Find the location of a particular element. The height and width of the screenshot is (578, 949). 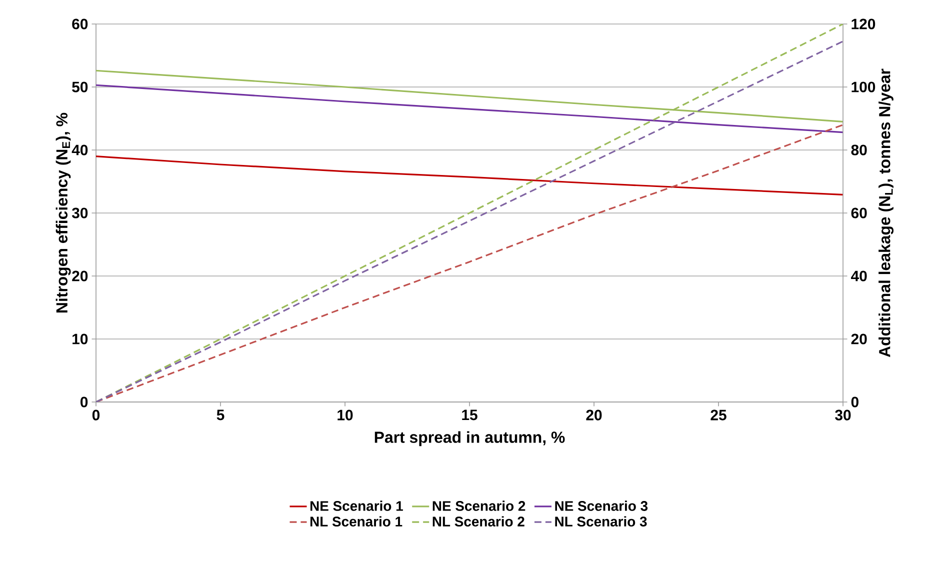

legend-label: NL Scenario 3 is located at coordinates (601, 521).